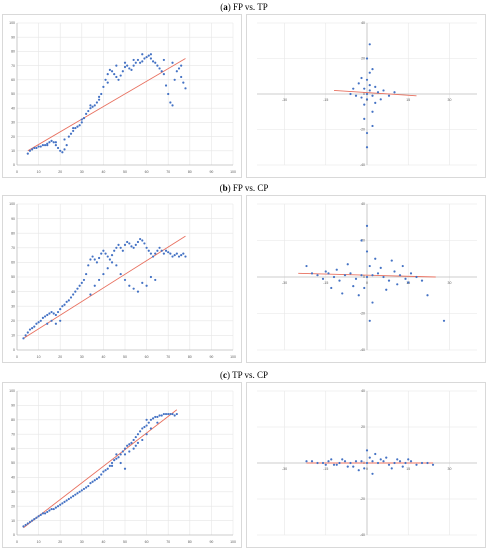 Image resolution: width=488 pixels, height=550 pixels. What do you see at coordinates (13, 434) in the screenshot?
I see `chart4-ytick-7: 70` at bounding box center [13, 434].